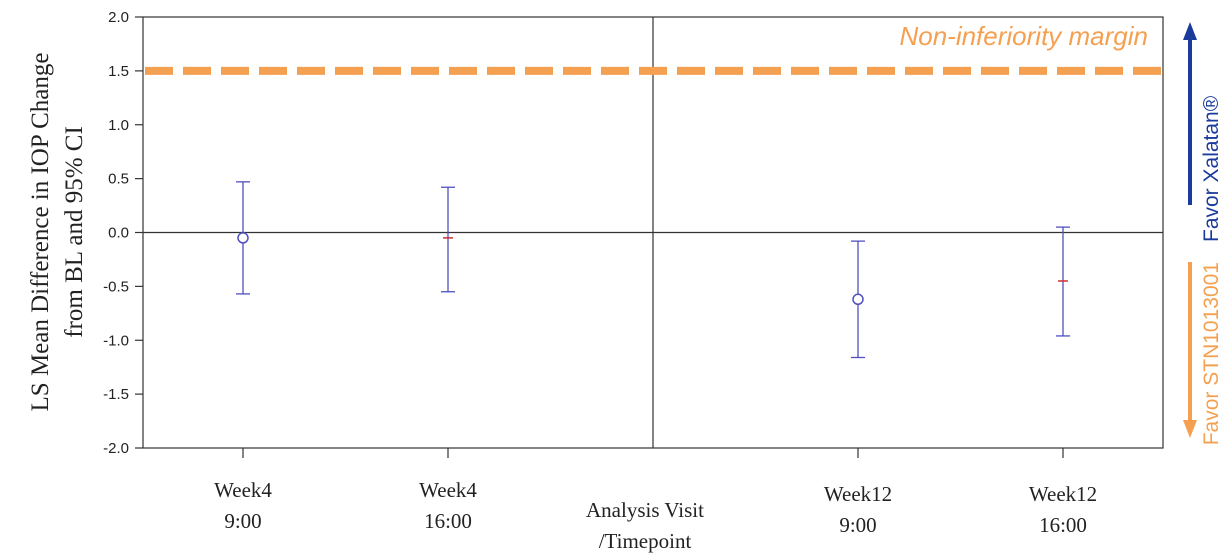  I want to click on y-tick-label: 0.0, so click(118, 233).